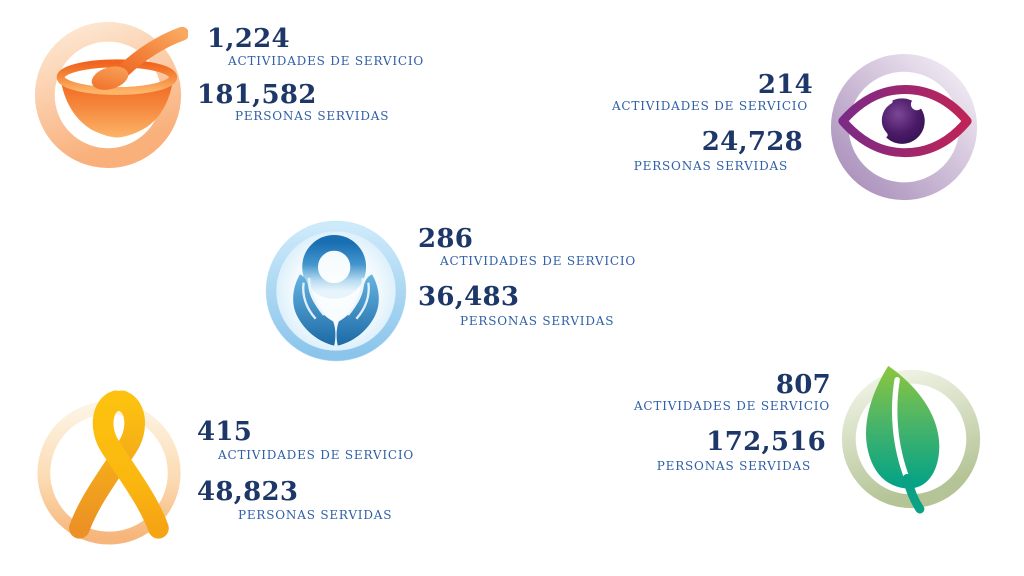  I want to click on persons-count: 181,582, so click(257, 95).